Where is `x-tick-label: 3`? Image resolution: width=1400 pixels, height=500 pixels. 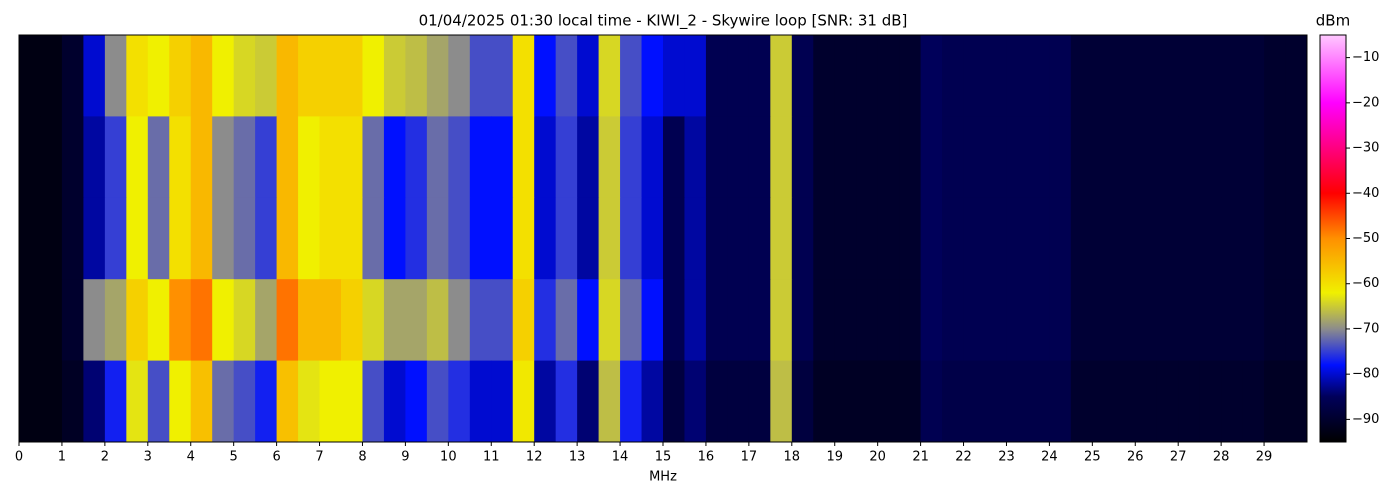
x-tick-label: 3 is located at coordinates (148, 457).